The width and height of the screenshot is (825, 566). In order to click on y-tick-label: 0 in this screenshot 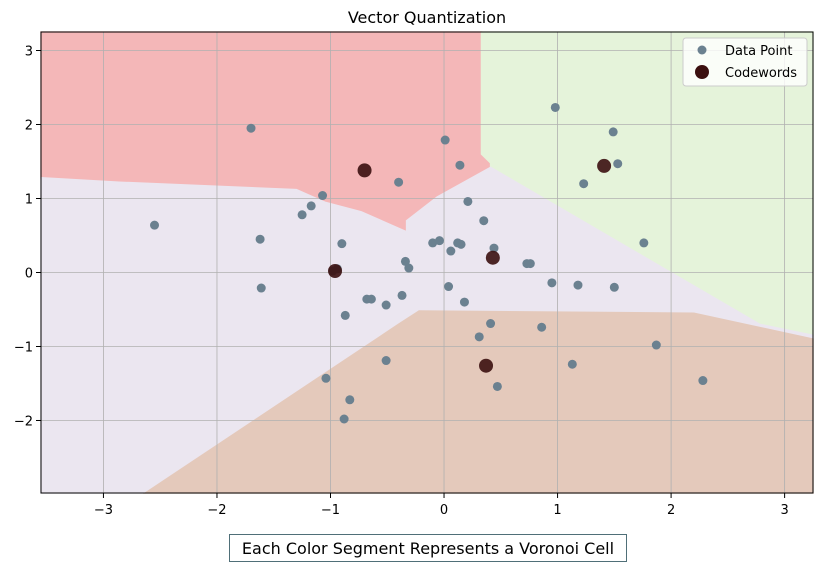, I will do `click(29, 273)`.